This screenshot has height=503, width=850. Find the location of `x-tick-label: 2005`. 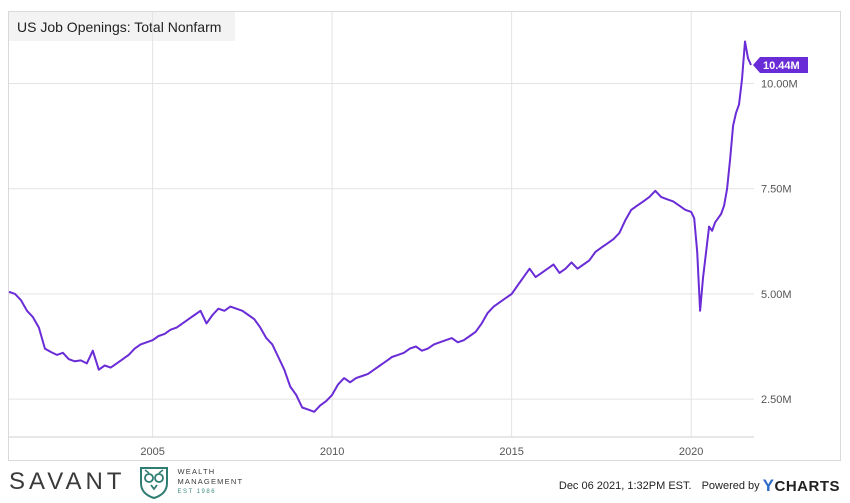

x-tick-label: 2005 is located at coordinates (152, 452).